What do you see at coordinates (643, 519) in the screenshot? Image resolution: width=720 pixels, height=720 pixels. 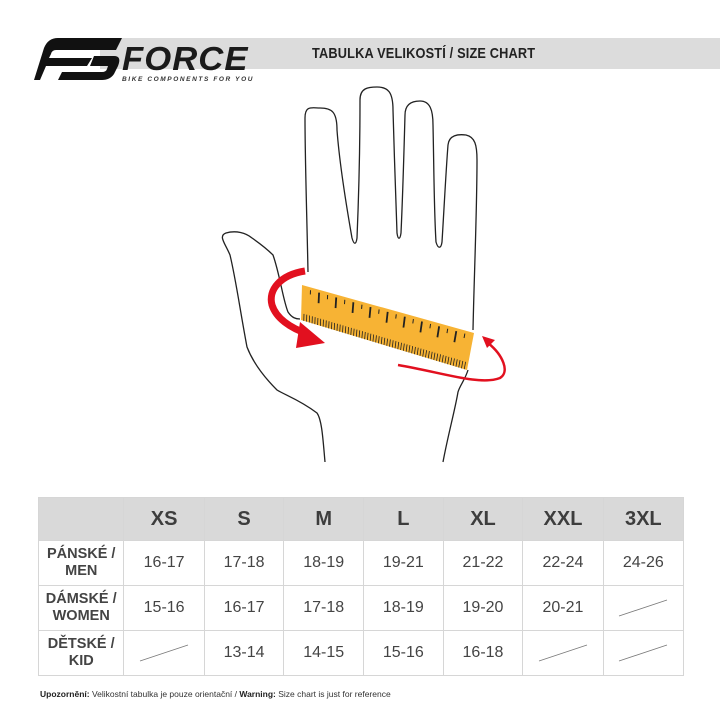 I see `col-header: 3XL` at bounding box center [643, 519].